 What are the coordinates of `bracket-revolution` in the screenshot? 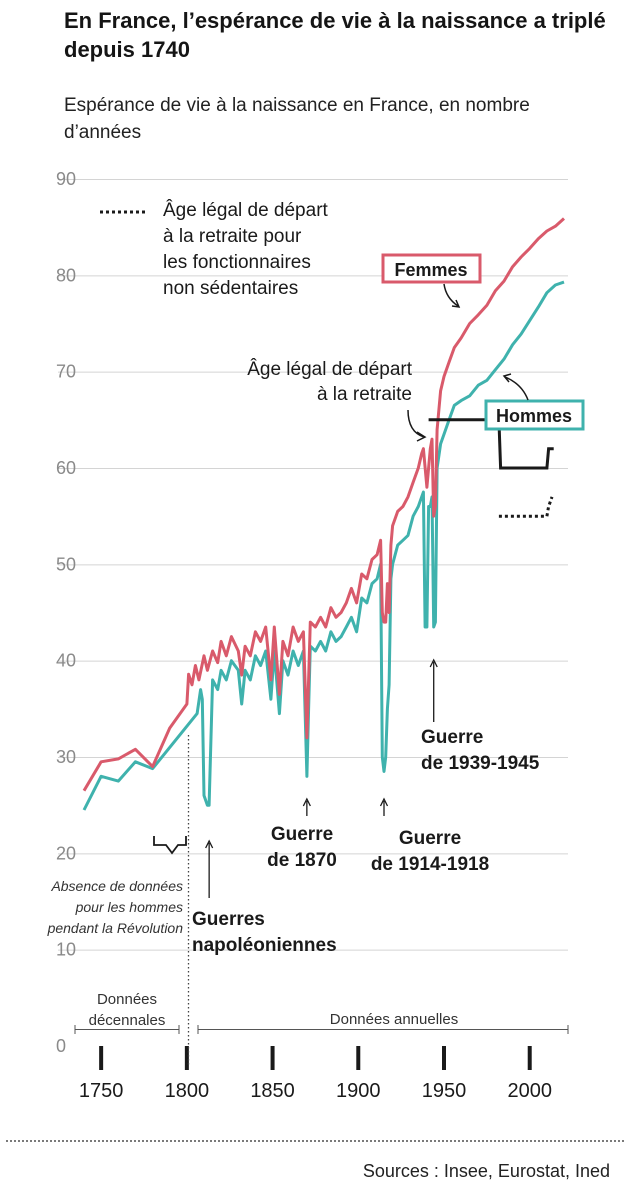 It's located at (170, 845).